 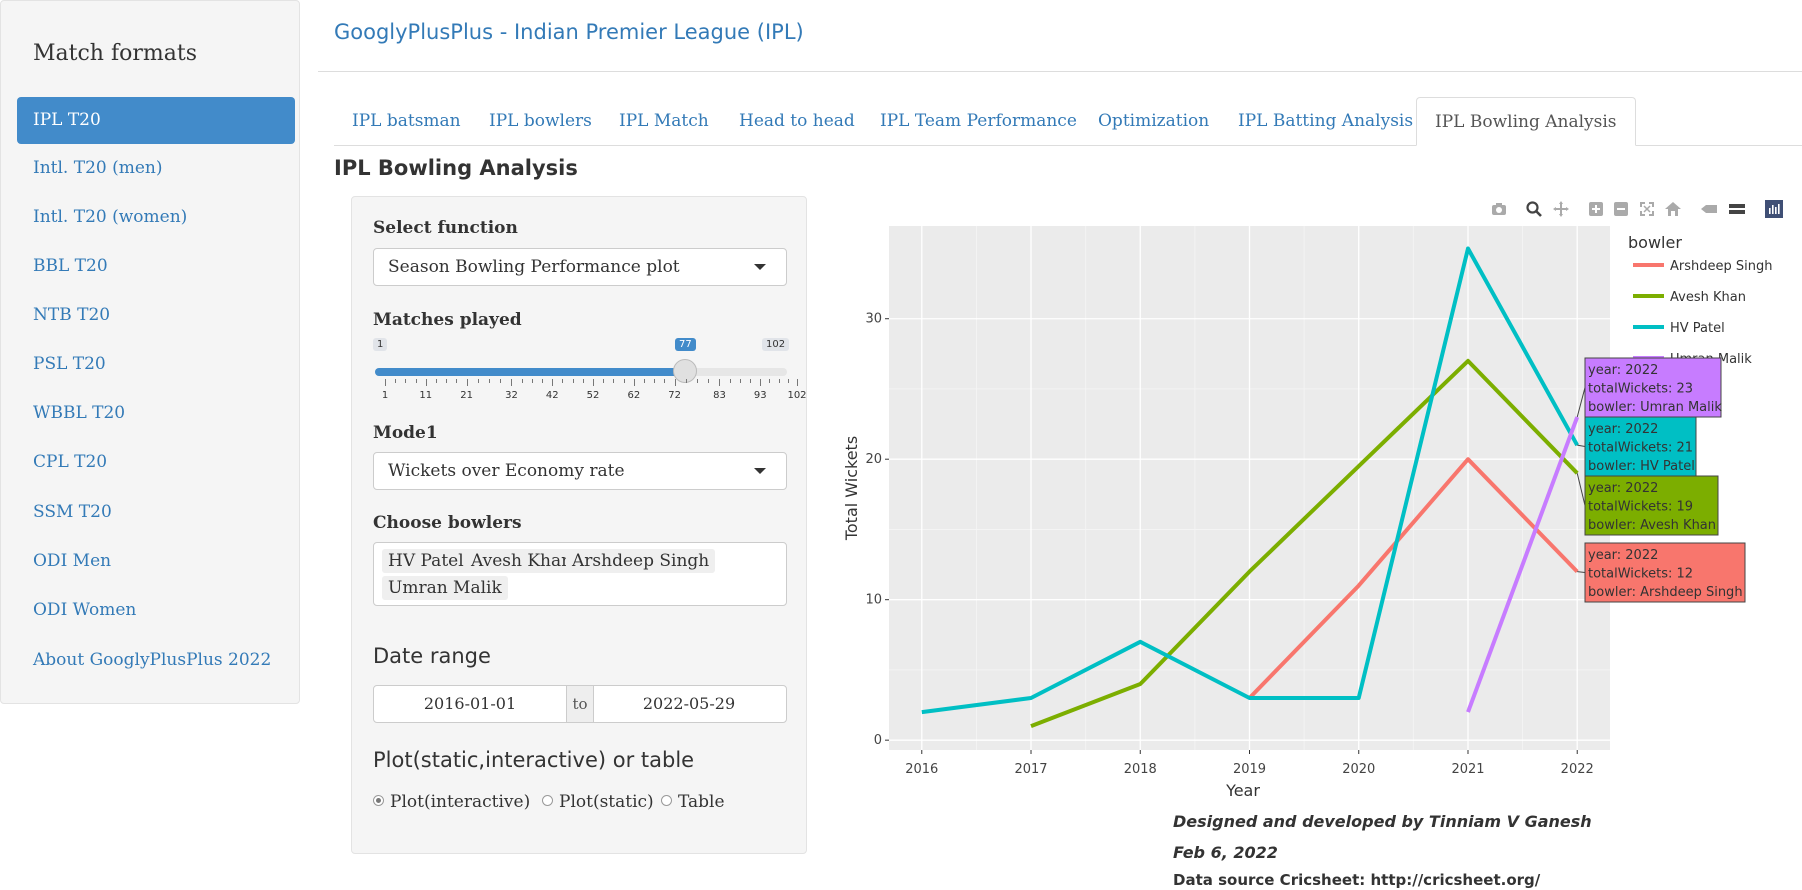 I want to click on tab-ipl-bowlers: IPL bowlers, so click(x=540, y=121).